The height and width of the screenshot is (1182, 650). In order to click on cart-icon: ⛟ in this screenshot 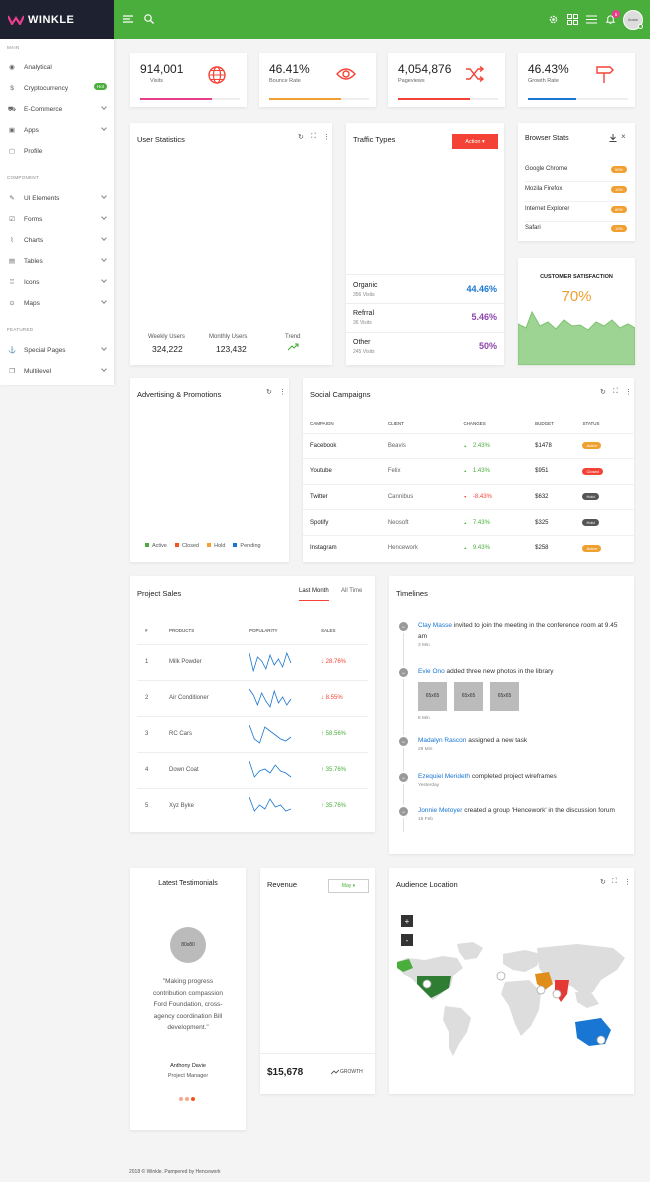, I will do `click(12, 109)`.